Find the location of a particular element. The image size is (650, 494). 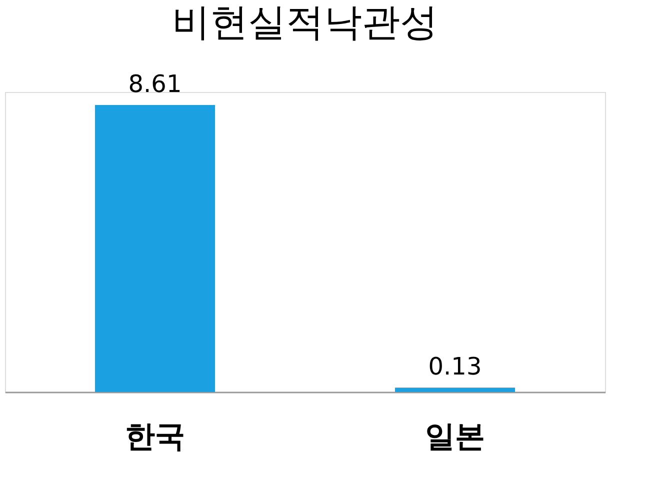

x-tick-label: 한국 is located at coordinates (155, 437).